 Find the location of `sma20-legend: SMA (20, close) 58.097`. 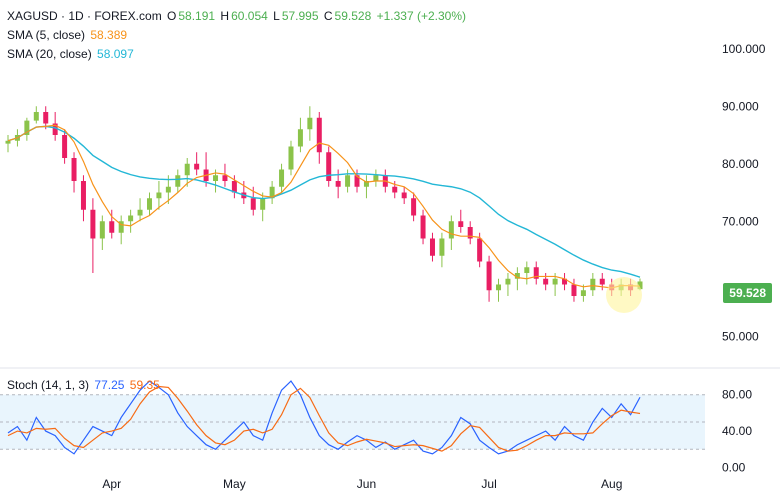

sma20-legend: SMA (20, close) 58.097 is located at coordinates (71, 54).